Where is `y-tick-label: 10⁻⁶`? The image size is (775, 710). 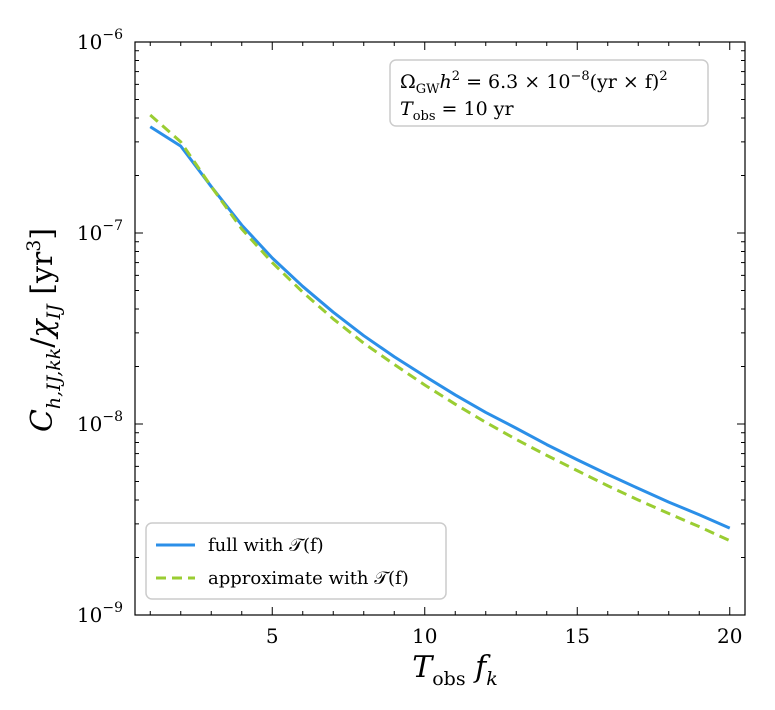 y-tick-label: 10⁻⁶ is located at coordinates (100, 40).